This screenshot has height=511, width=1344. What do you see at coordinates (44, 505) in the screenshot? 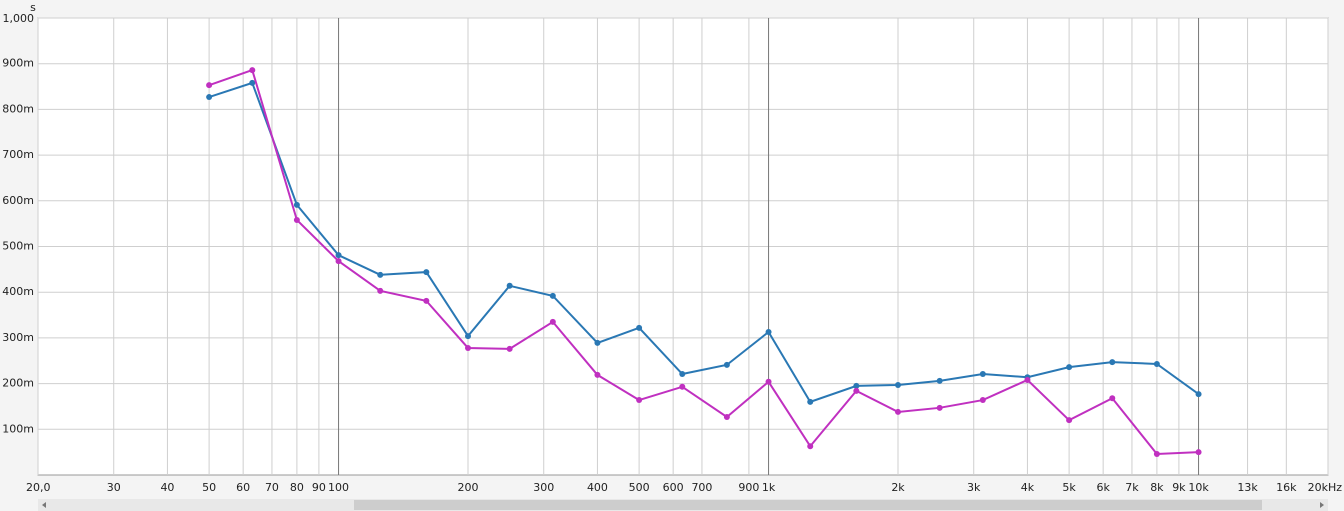
I see `scroll-left` at bounding box center [44, 505].